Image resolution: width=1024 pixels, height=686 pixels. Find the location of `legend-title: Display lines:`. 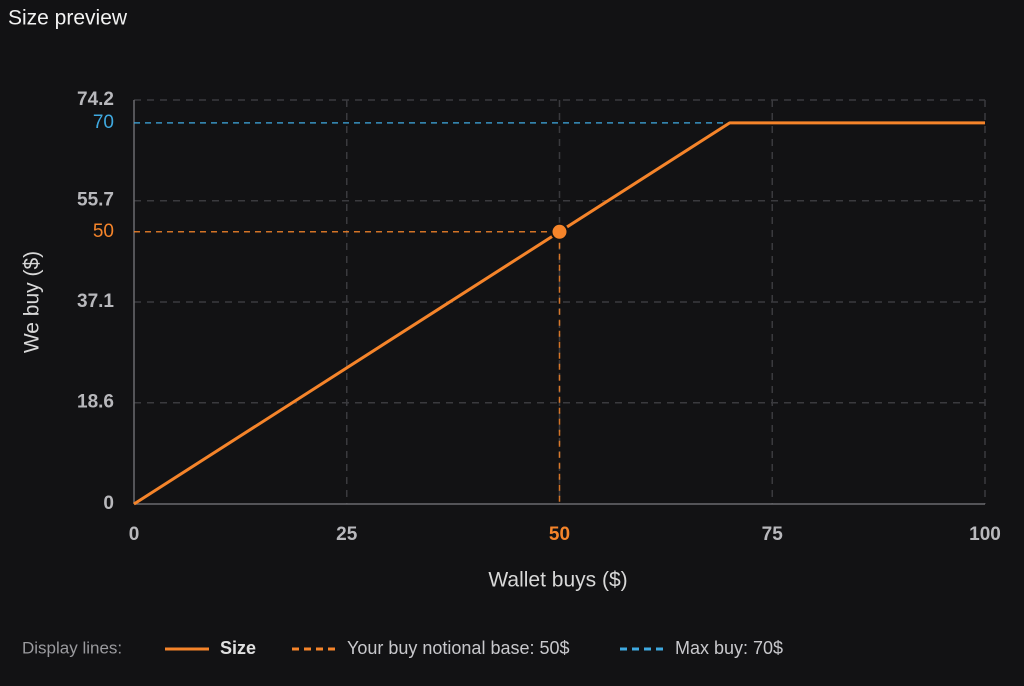

legend-title: Display lines: is located at coordinates (72, 647).